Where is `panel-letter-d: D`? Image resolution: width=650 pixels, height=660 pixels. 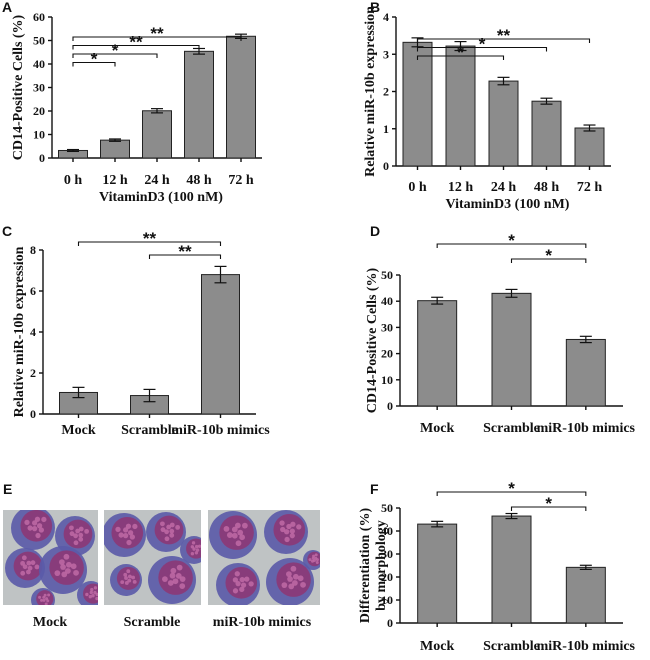 panel-letter-d: D is located at coordinates (375, 231).